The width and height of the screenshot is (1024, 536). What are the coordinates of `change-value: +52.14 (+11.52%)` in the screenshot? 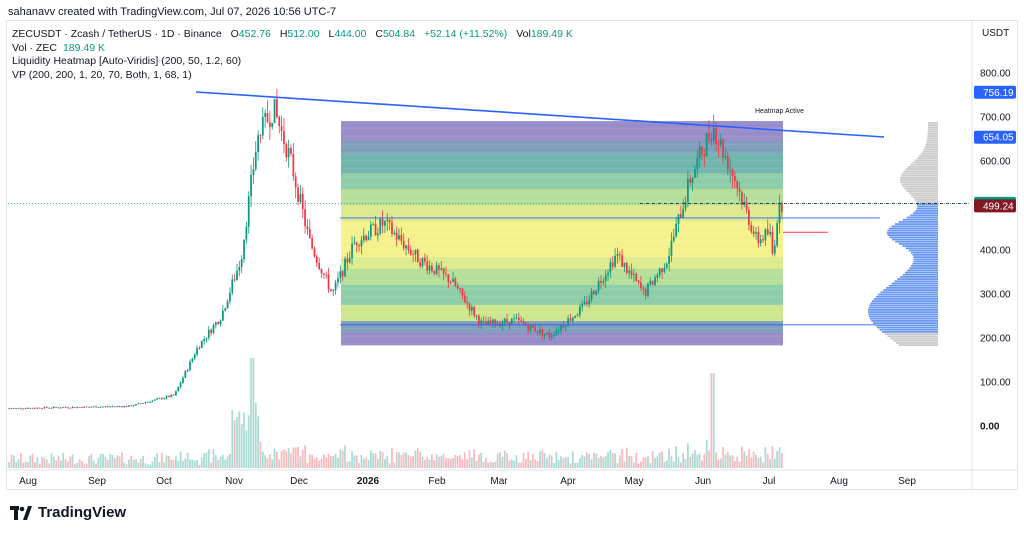 It's located at (466, 34).